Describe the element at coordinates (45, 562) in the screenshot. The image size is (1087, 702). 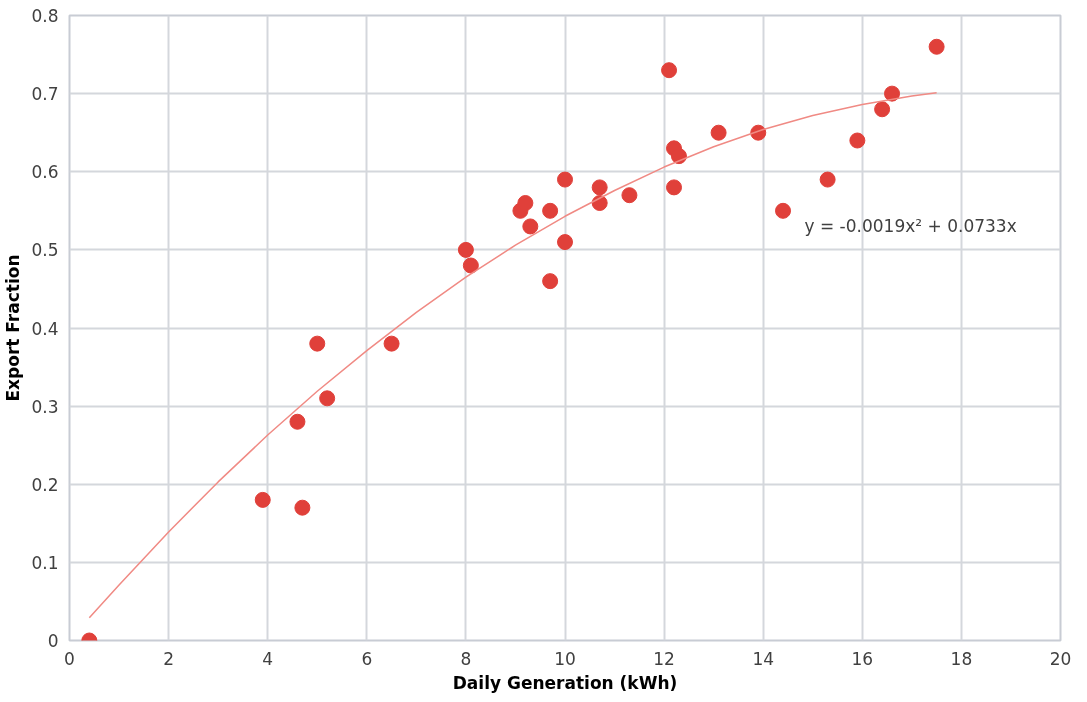
I see `y-tick-label: 0.1` at that location.